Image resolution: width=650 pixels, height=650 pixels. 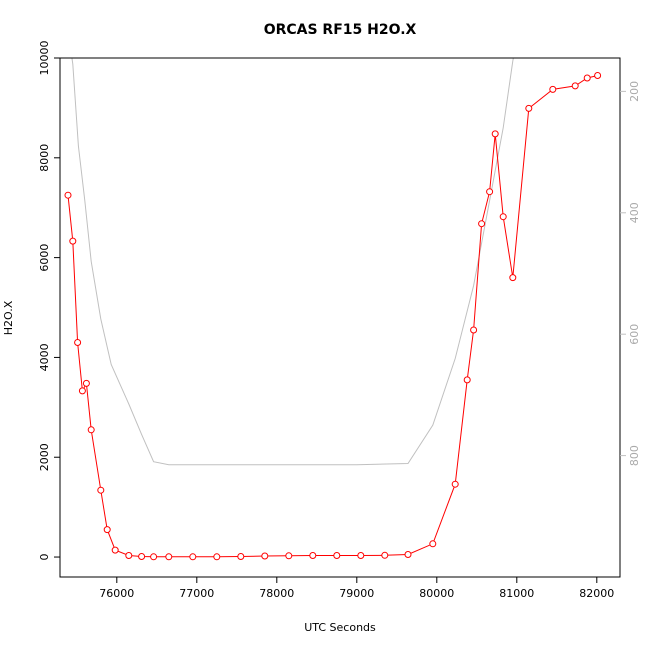 What do you see at coordinates (356, 593) in the screenshot?
I see `x-tick-label: 79000` at bounding box center [356, 593].